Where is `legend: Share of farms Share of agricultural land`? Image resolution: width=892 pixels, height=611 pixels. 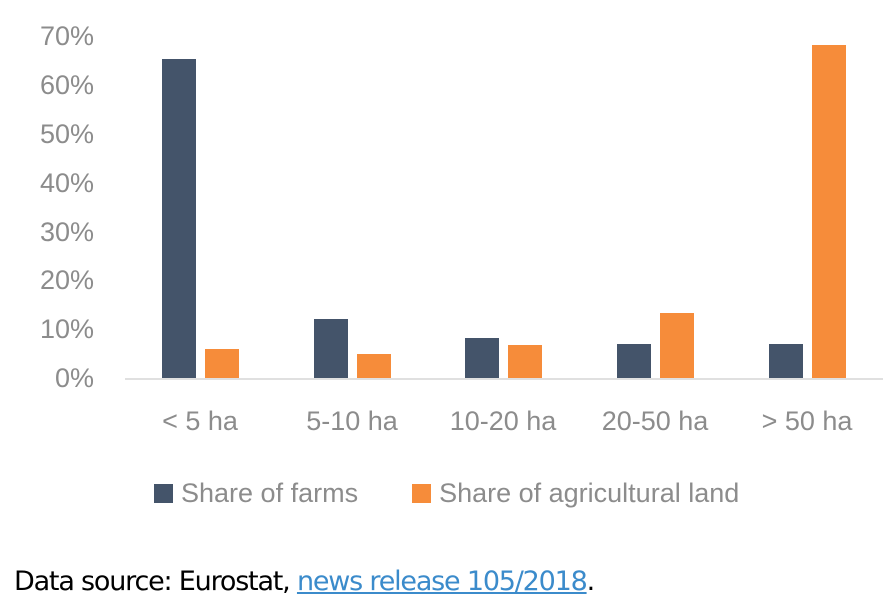 legend: Share of farms Share of agricultural land is located at coordinates (473, 493).